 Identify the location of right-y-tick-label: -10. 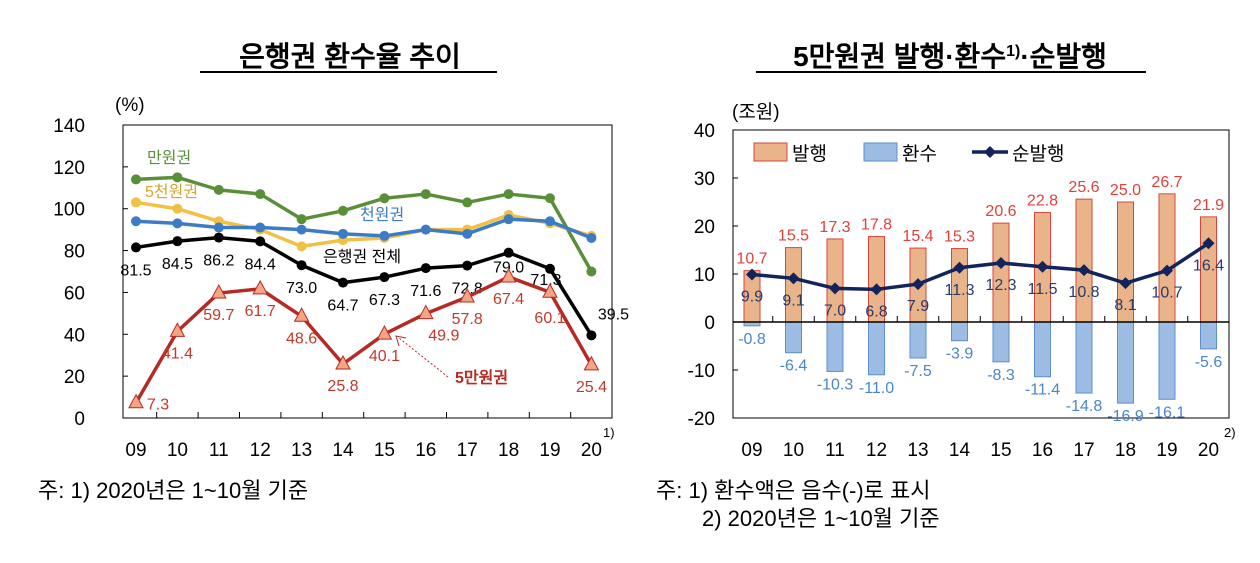
(701, 371).